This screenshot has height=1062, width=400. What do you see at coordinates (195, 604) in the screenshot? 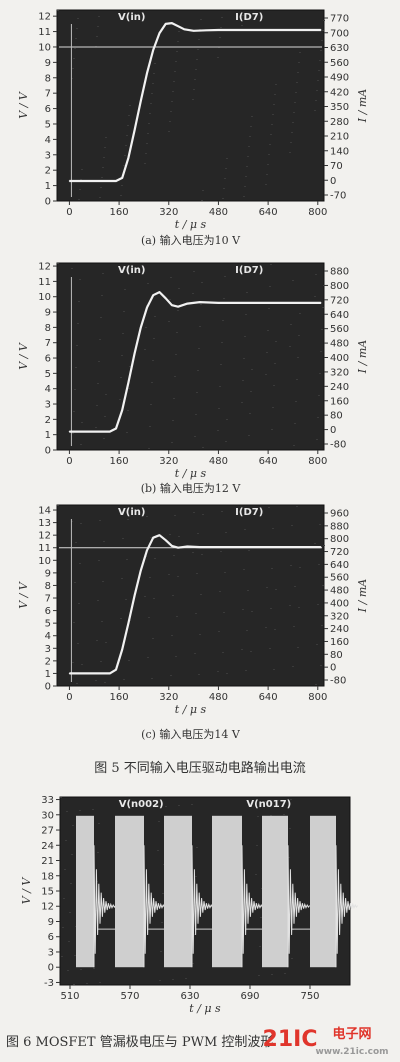
I see `series-line` at bounding box center [195, 604].